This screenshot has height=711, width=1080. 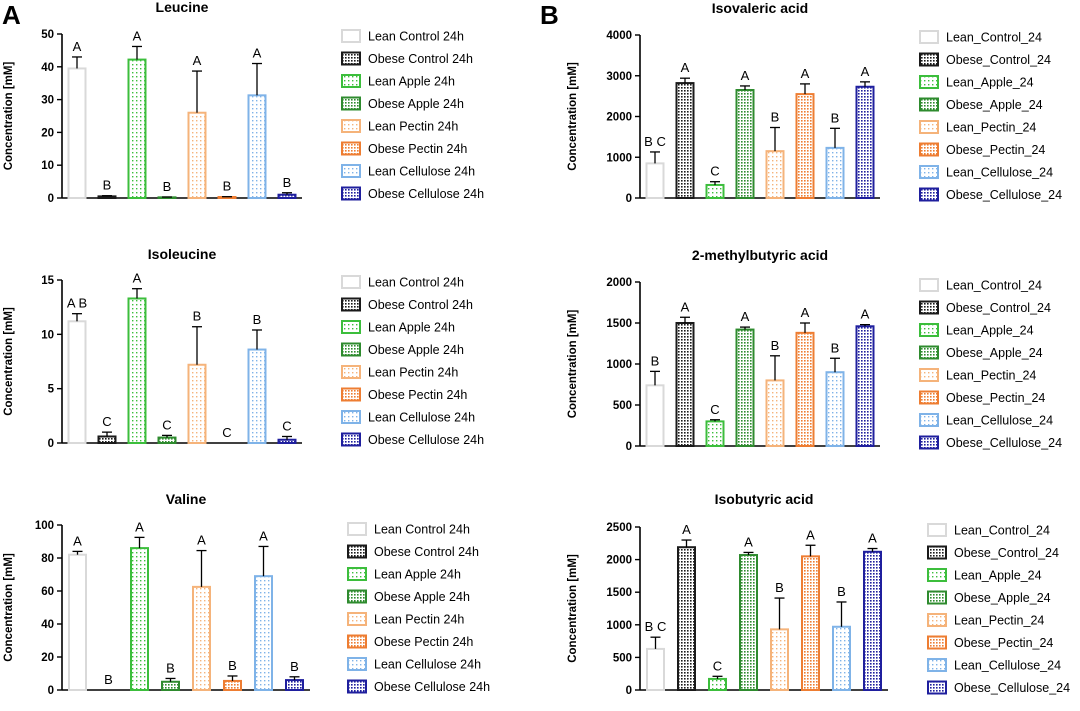 What do you see at coordinates (77, 303) in the screenshot?
I see `significance-letter: A B` at bounding box center [77, 303].